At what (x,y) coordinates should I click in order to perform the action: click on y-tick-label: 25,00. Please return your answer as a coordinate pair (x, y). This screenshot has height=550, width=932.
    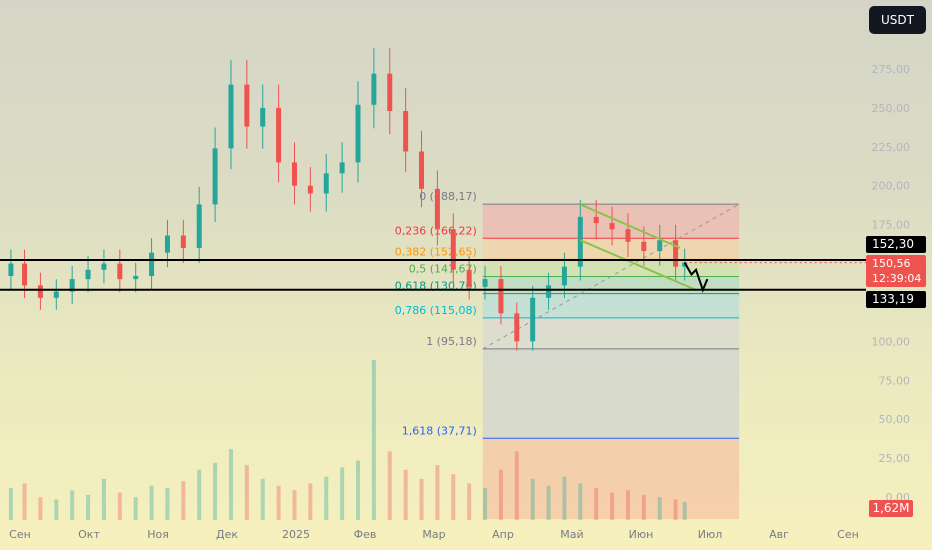
    Looking at the image, I should click on (895, 458).